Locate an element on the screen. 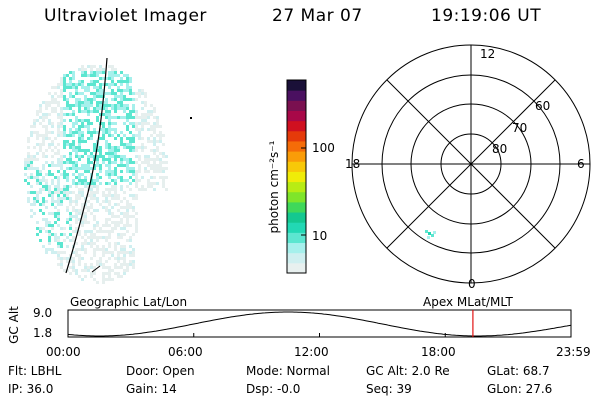  timeline-right-caption: Apex MLat/MLT is located at coordinates (468, 302).